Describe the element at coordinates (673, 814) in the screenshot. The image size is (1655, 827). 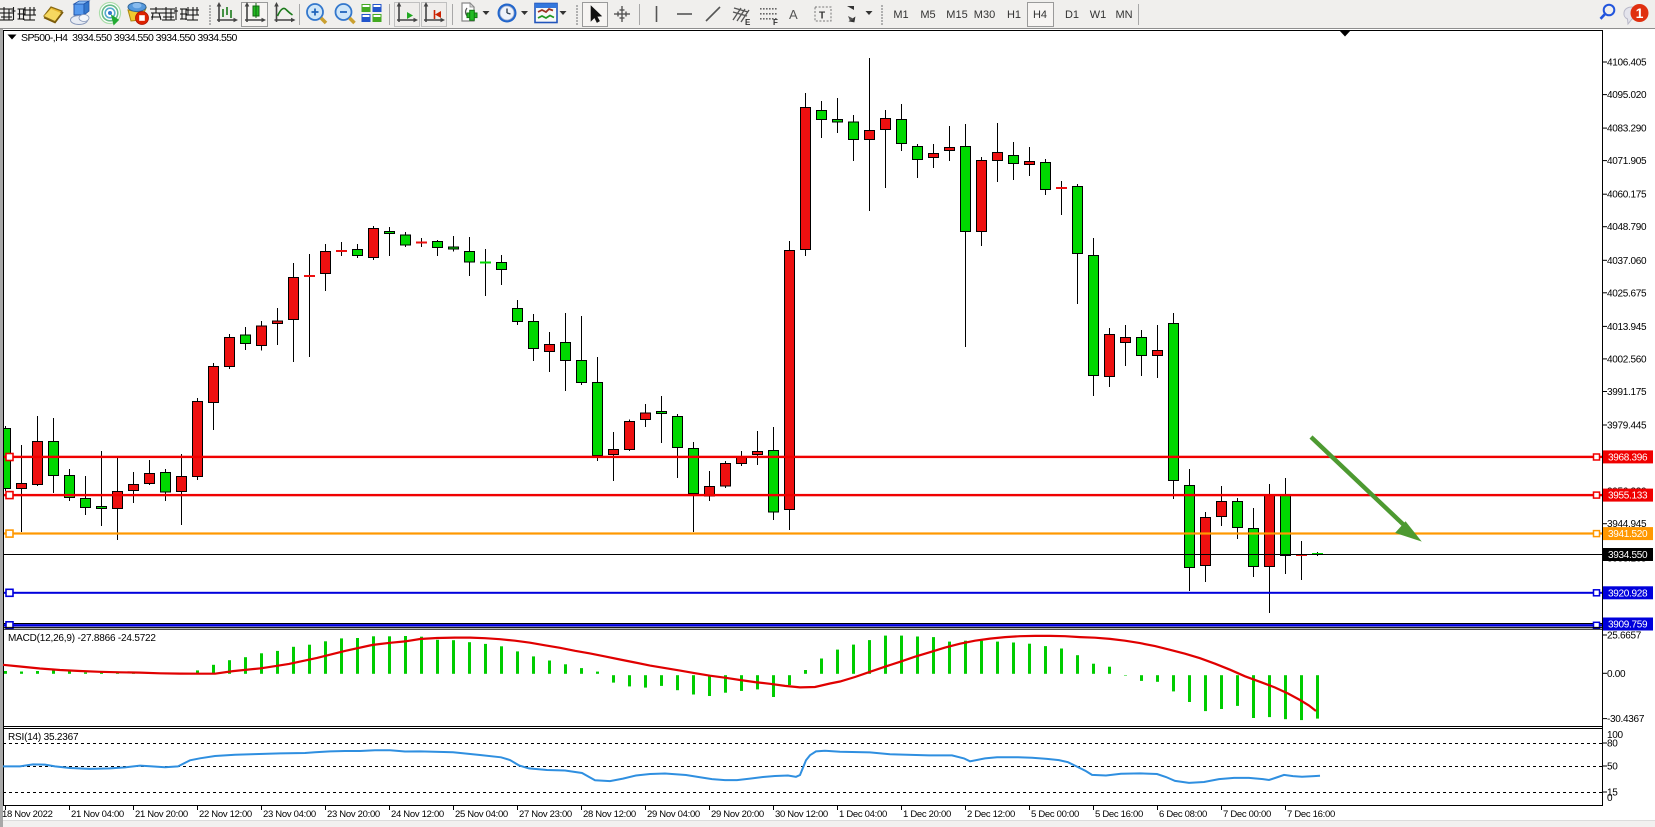
I see `svg-text: 29 Nov 04:00` at that location.